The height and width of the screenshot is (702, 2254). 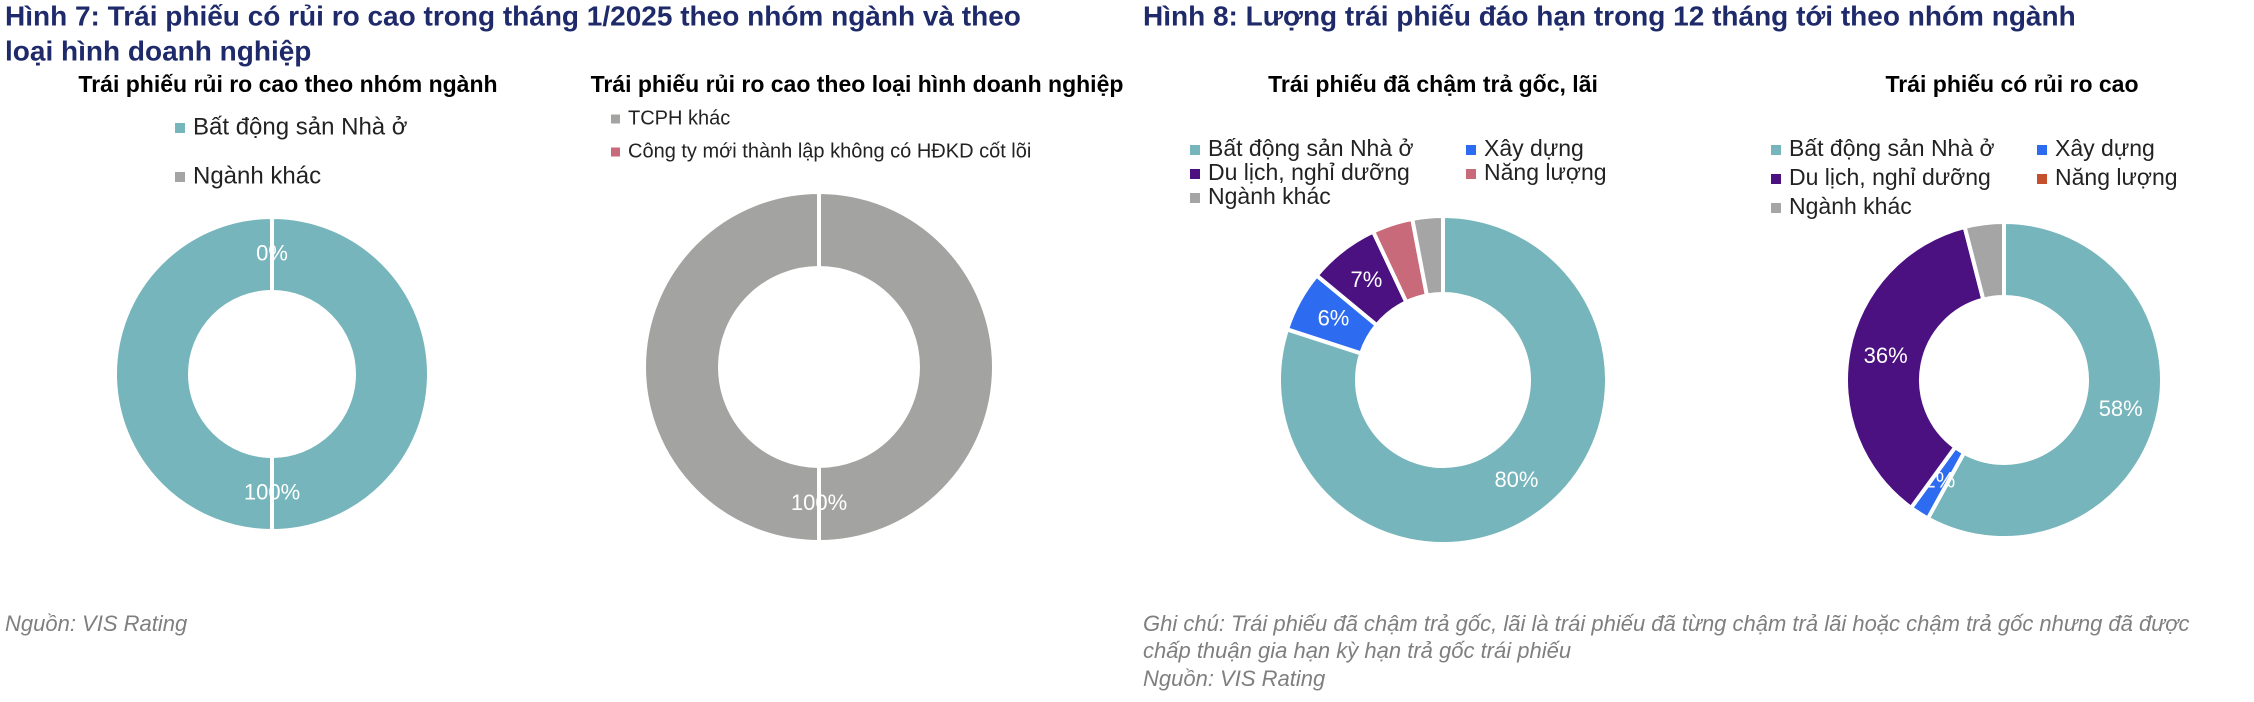 I want to click on chart-subtitle: Trái phiếu rủi ro cao theo nhóm ngành, so click(x=287, y=84).